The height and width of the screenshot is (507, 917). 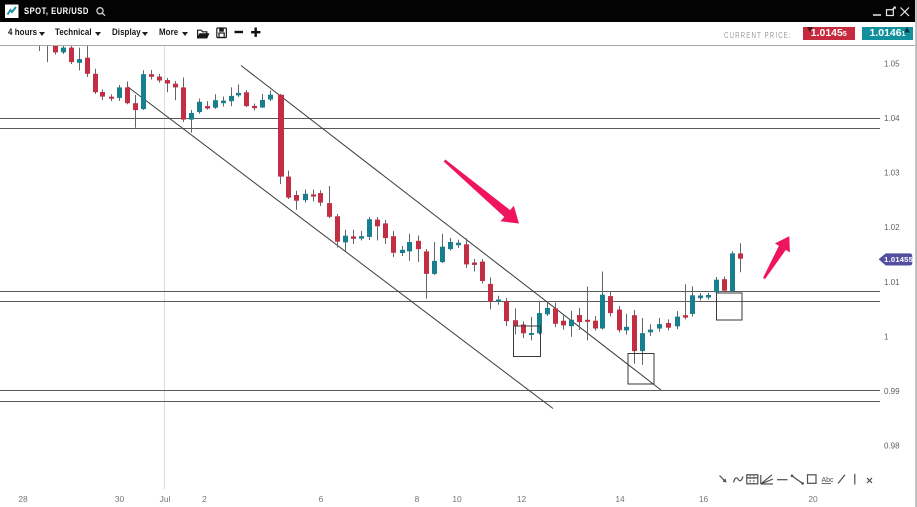 What do you see at coordinates (892, 118) in the screenshot?
I see `svg-text: 1.04` at bounding box center [892, 118].